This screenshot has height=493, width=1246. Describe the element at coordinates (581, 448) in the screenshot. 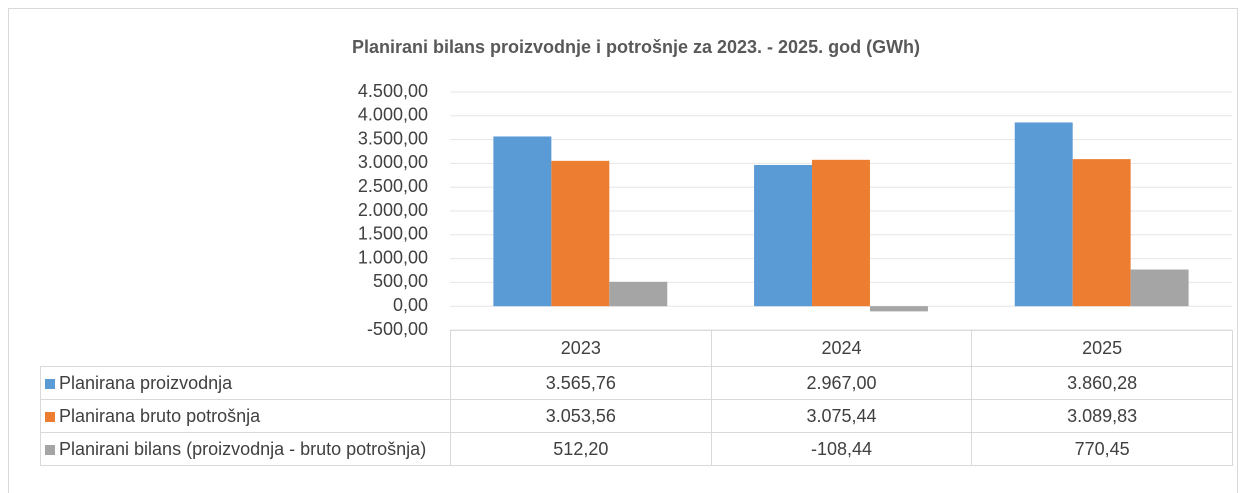

I see `value-label: 512,20` at that location.